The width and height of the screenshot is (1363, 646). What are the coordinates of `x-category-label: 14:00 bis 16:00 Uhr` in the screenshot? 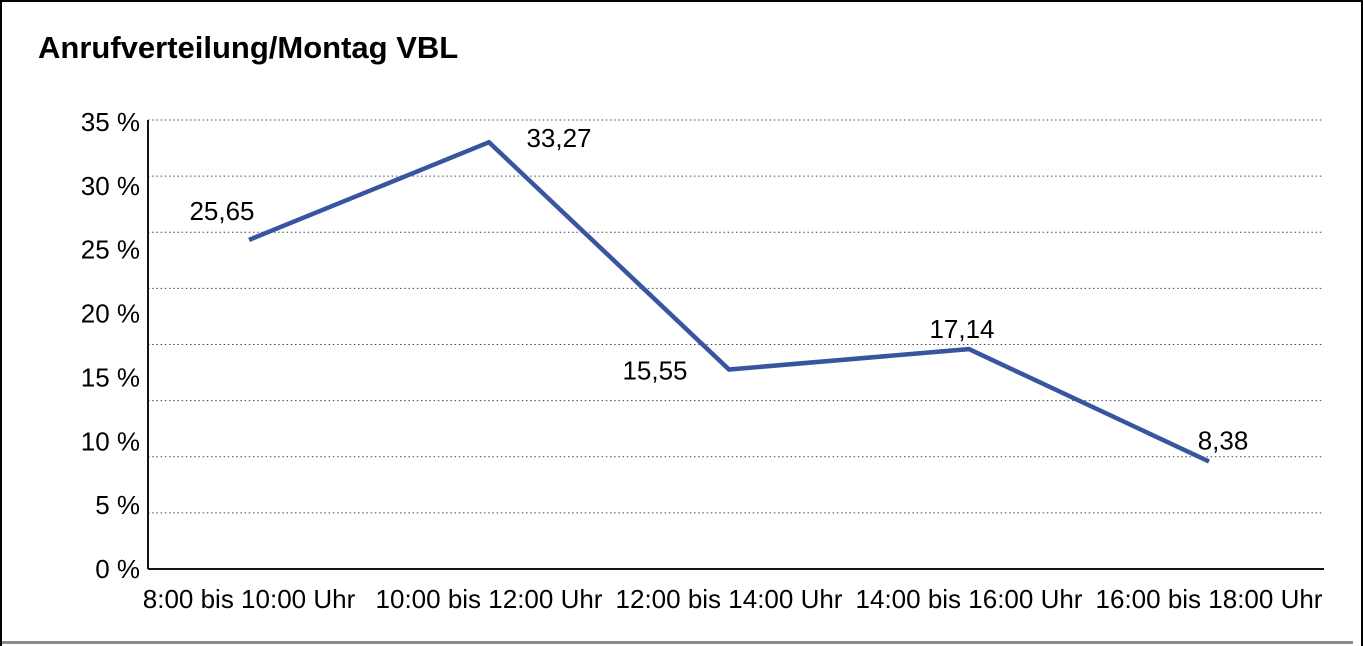 It's located at (969, 599).